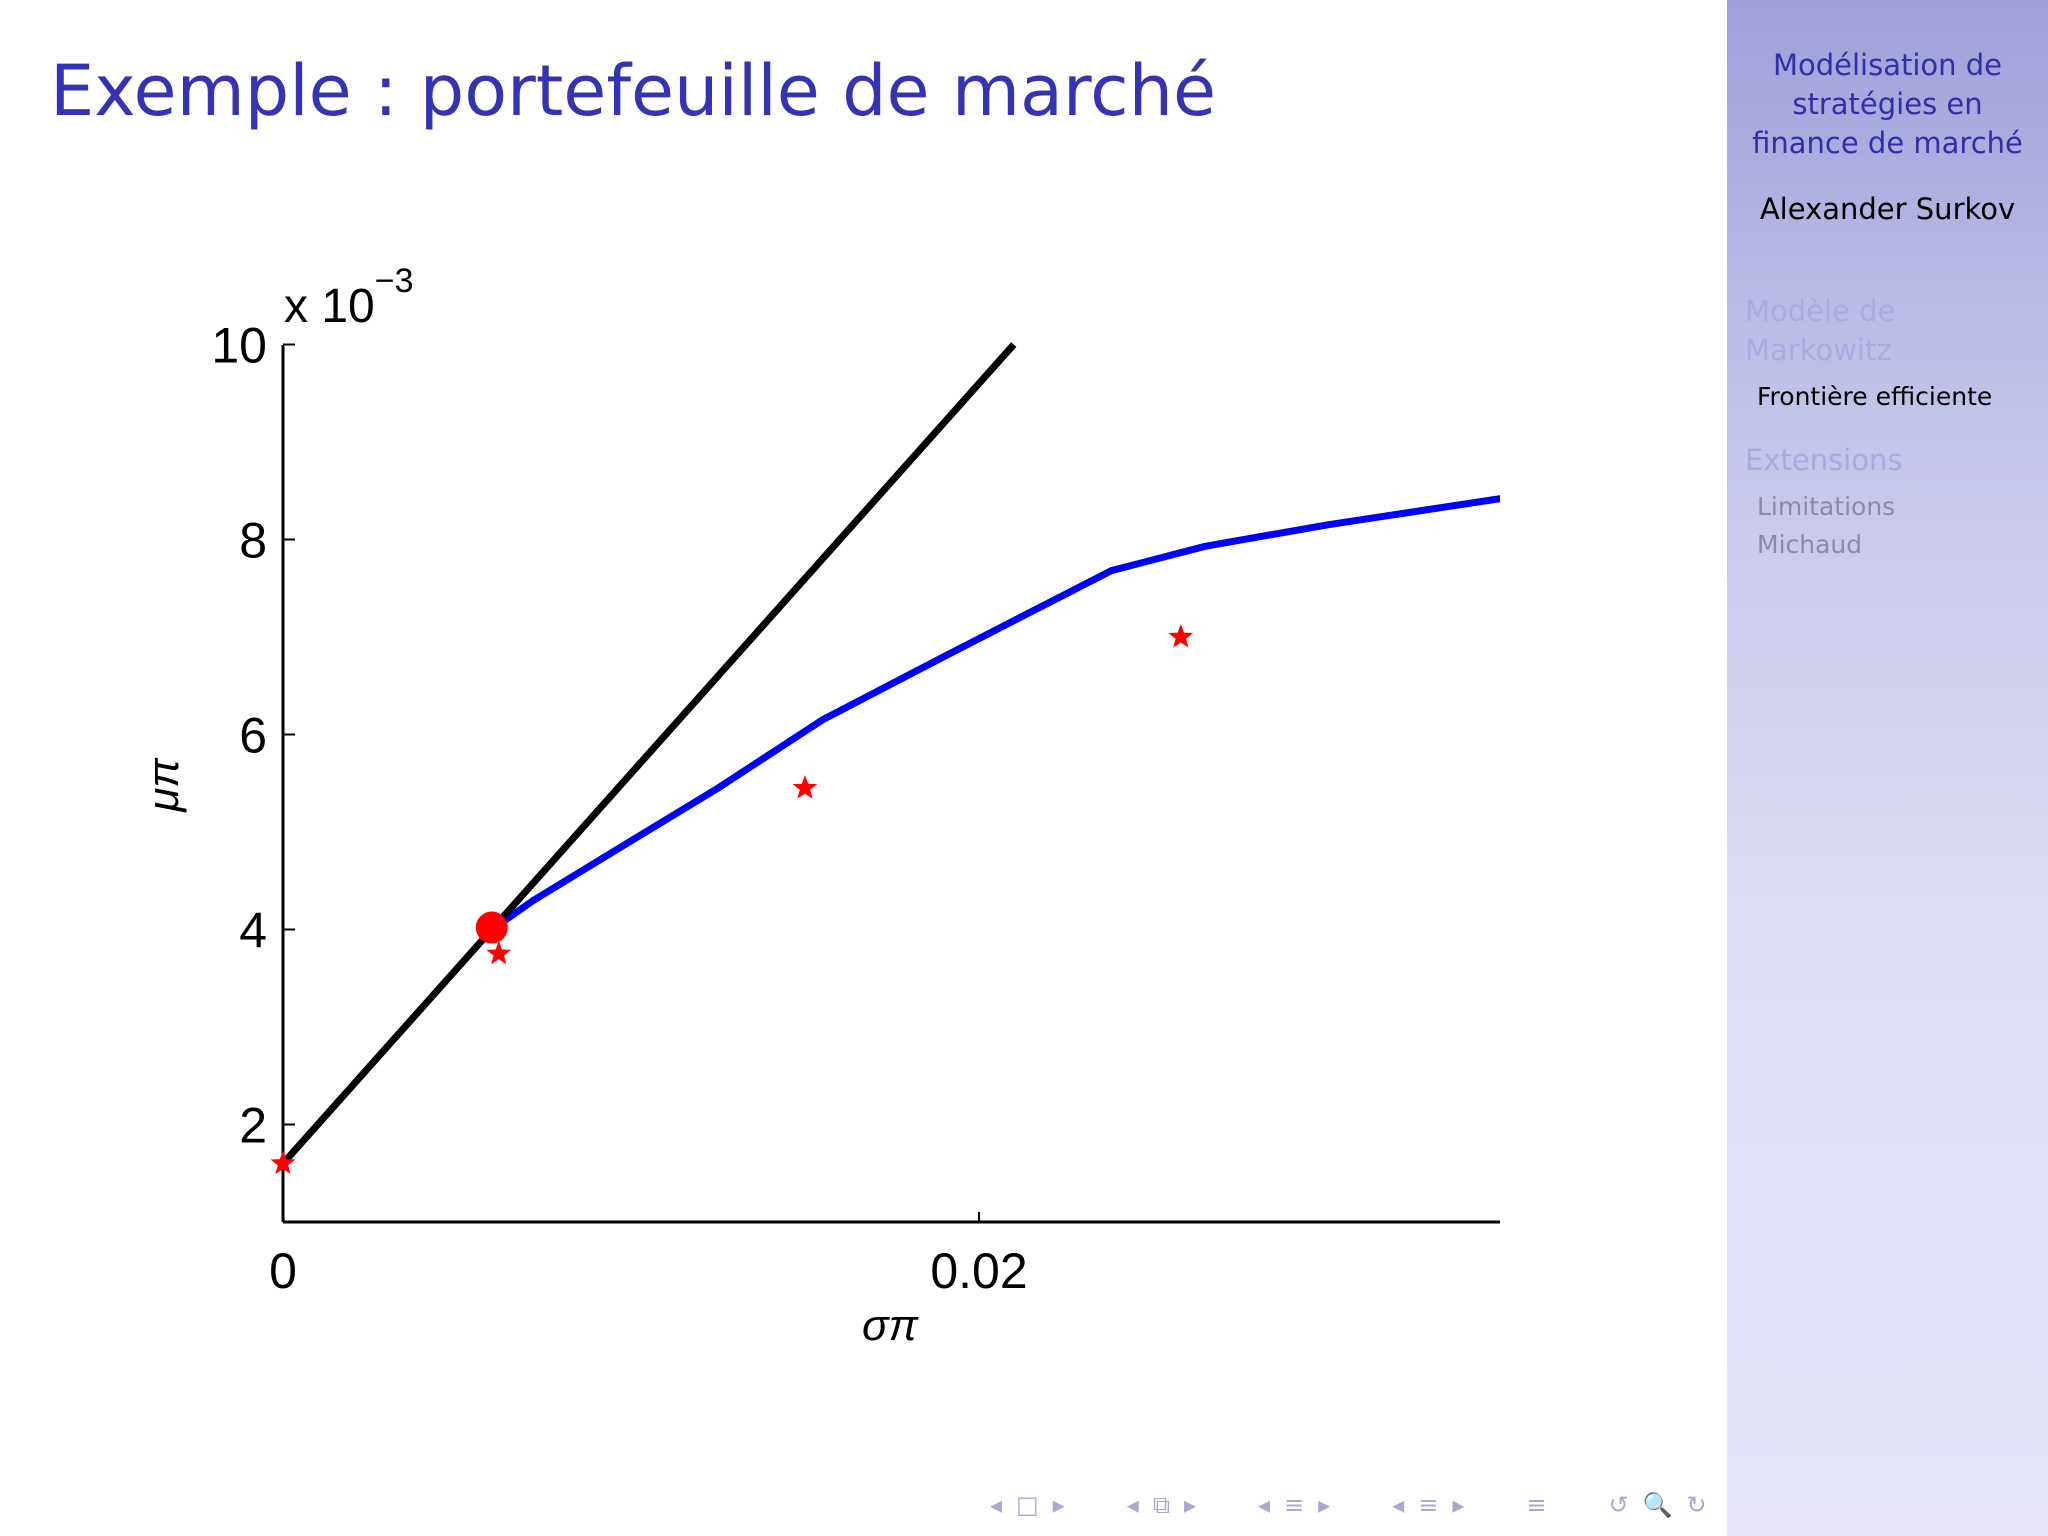 This screenshot has height=1536, width=2048. What do you see at coordinates (1132, 1505) in the screenshot?
I see `nav-prev-subsection-arrow-icon: ◂` at bounding box center [1132, 1505].